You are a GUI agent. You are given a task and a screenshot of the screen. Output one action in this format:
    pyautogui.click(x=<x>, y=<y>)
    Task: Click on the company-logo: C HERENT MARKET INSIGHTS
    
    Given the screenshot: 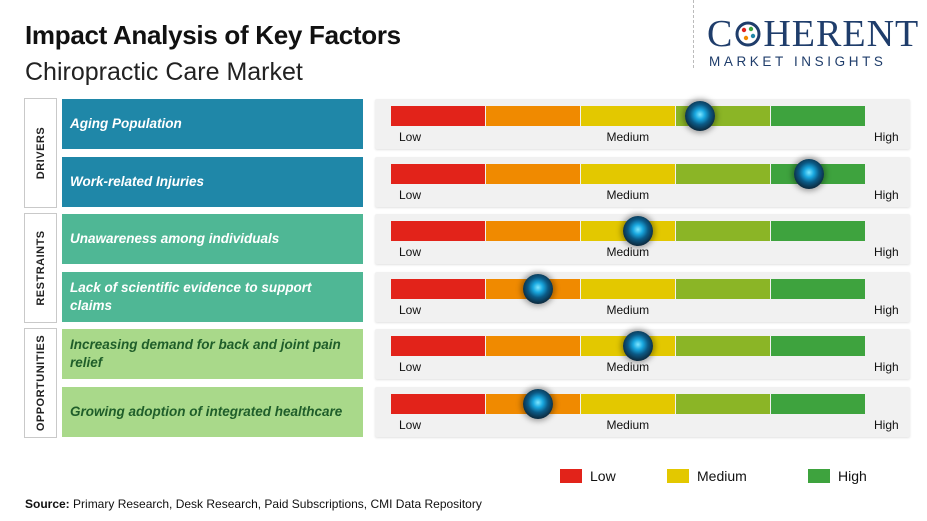 What is the action you would take?
    pyautogui.click(x=814, y=41)
    